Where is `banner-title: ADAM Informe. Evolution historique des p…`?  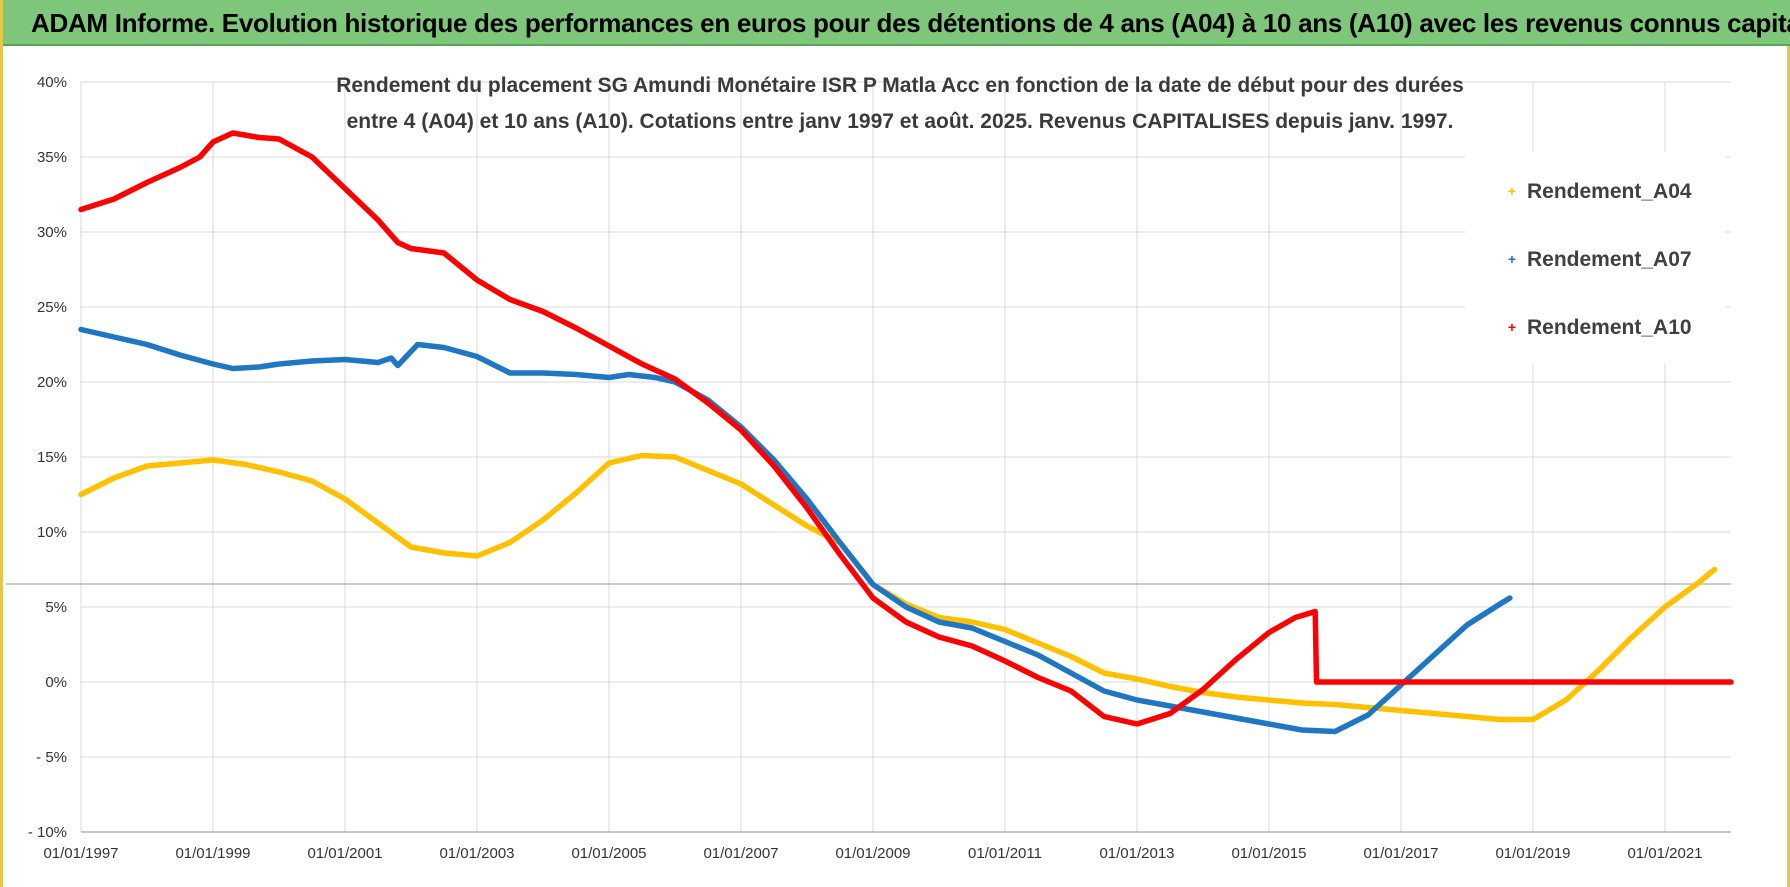
banner-title: ADAM Informe. Evolution historique des p… is located at coordinates (910, 23).